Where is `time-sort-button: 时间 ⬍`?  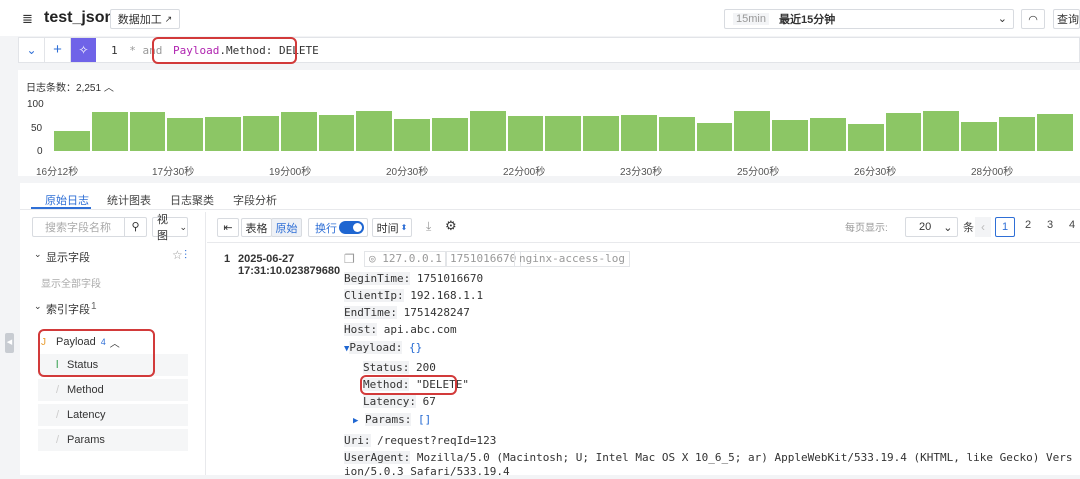 time-sort-button: 时间 ⬍ is located at coordinates (392, 227).